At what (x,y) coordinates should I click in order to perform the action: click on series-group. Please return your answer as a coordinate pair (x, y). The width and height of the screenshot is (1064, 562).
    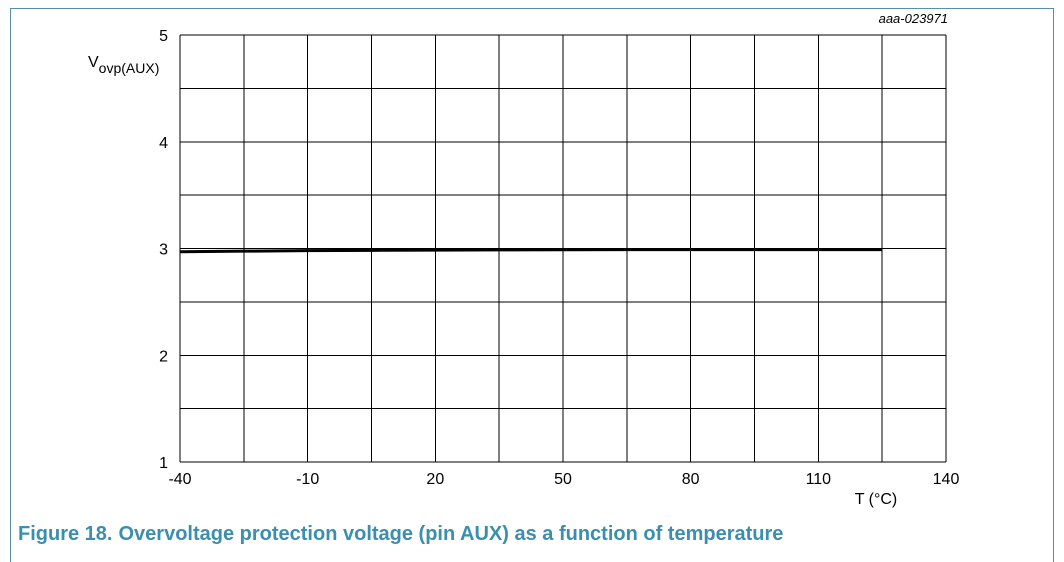
    Looking at the image, I should click on (531, 251).